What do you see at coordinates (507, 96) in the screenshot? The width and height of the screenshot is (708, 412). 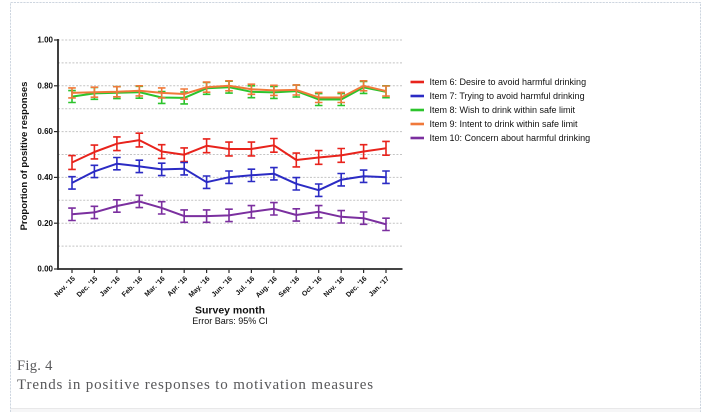 I see `svg-text:Item 7: Trying to avoid harmfu: Item 7: Trying to avoid harmful drinking` at bounding box center [507, 96].